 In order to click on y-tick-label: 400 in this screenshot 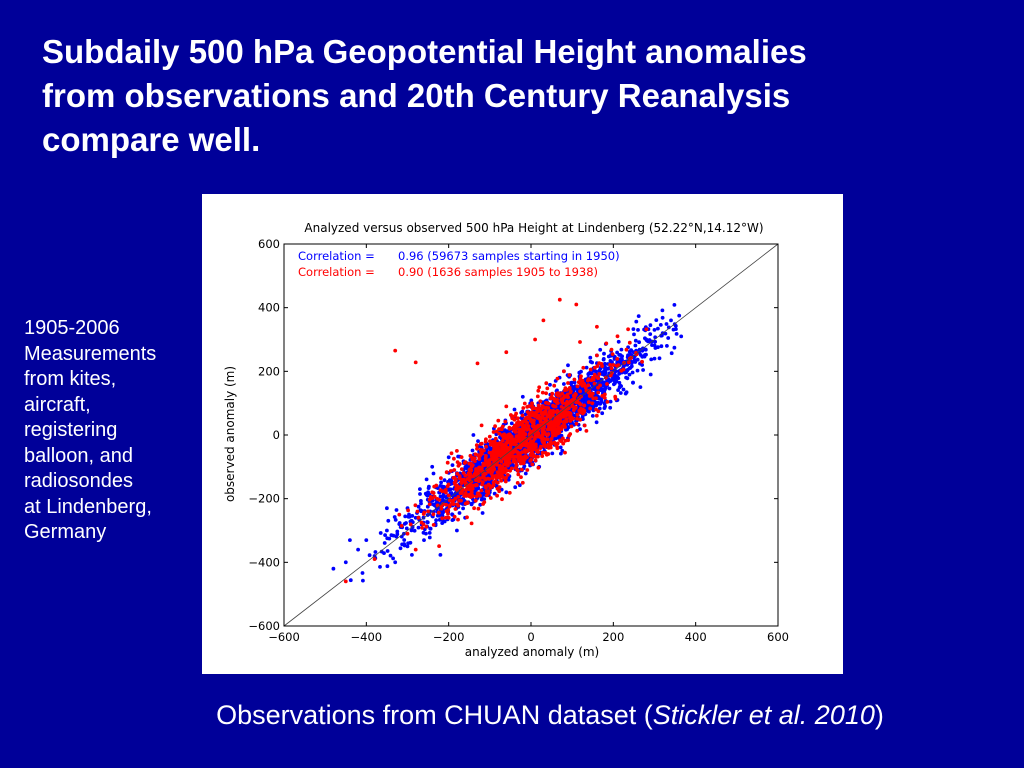, I will do `click(269, 308)`.